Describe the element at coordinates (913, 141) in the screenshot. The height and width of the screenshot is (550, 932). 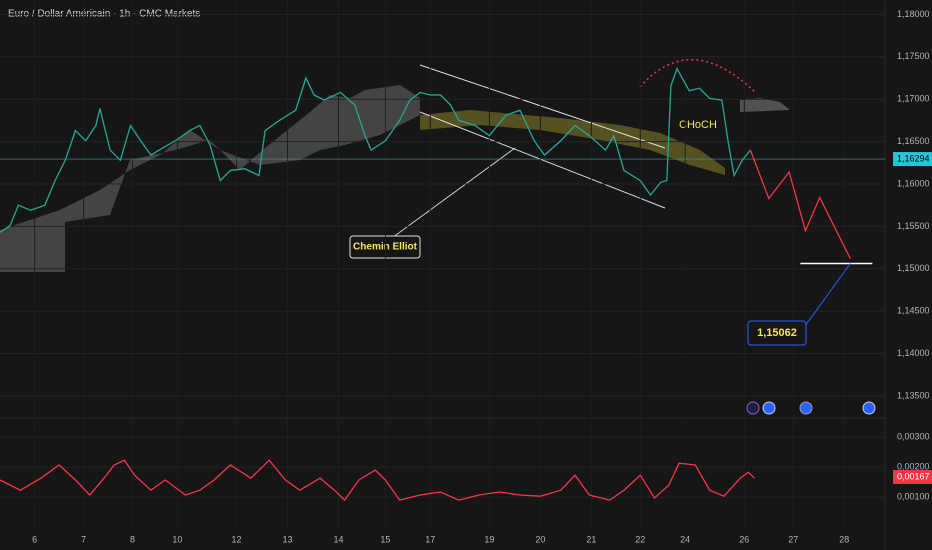
I see `y-tick-label: 1,16500` at that location.